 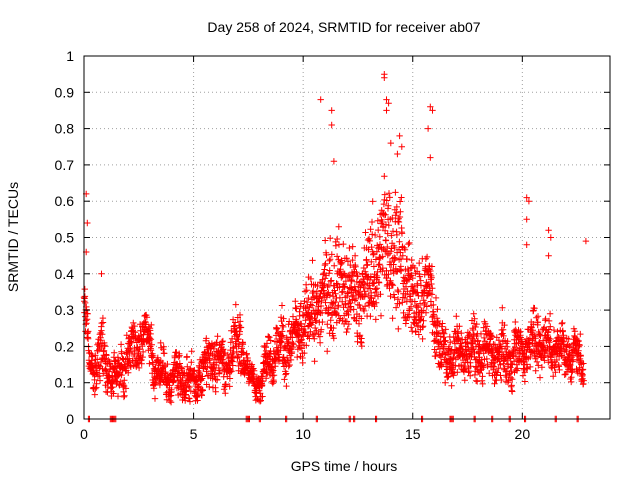 What do you see at coordinates (344, 466) in the screenshot?
I see `x-axis-title: GPS time / hours` at bounding box center [344, 466].